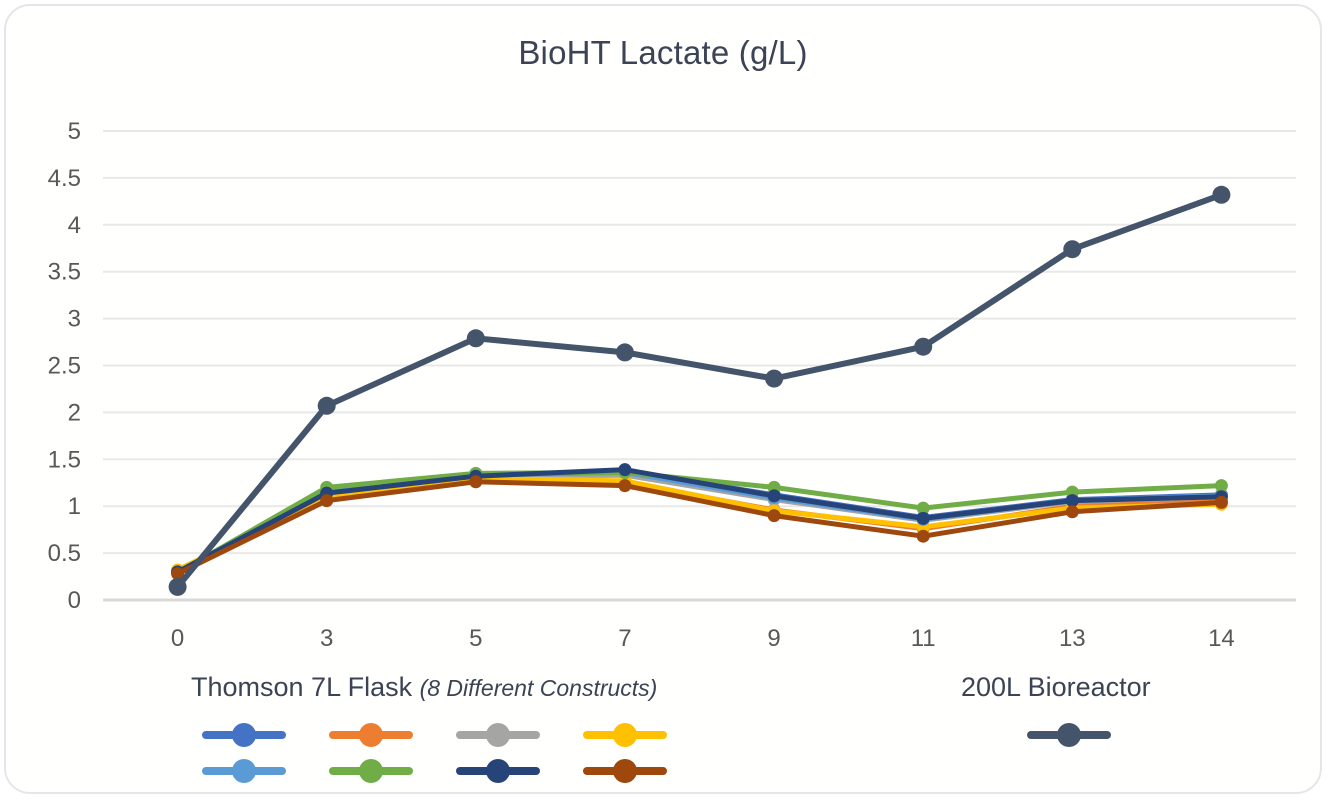 Image resolution: width=1328 pixels, height=800 pixels. I want to click on x-axis-tick-label: 13, so click(1072, 638).